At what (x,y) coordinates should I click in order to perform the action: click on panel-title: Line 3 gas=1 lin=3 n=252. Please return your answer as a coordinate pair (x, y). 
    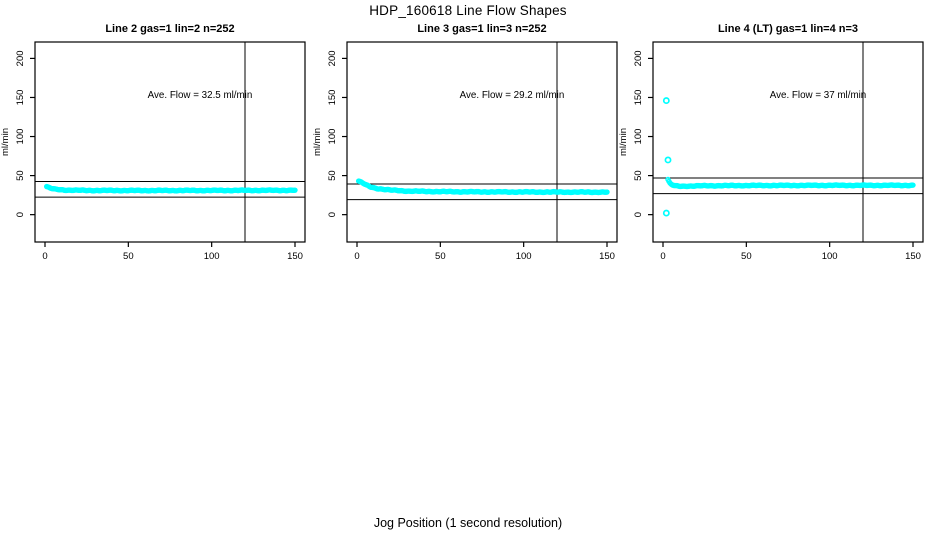
    Looking at the image, I should click on (482, 29).